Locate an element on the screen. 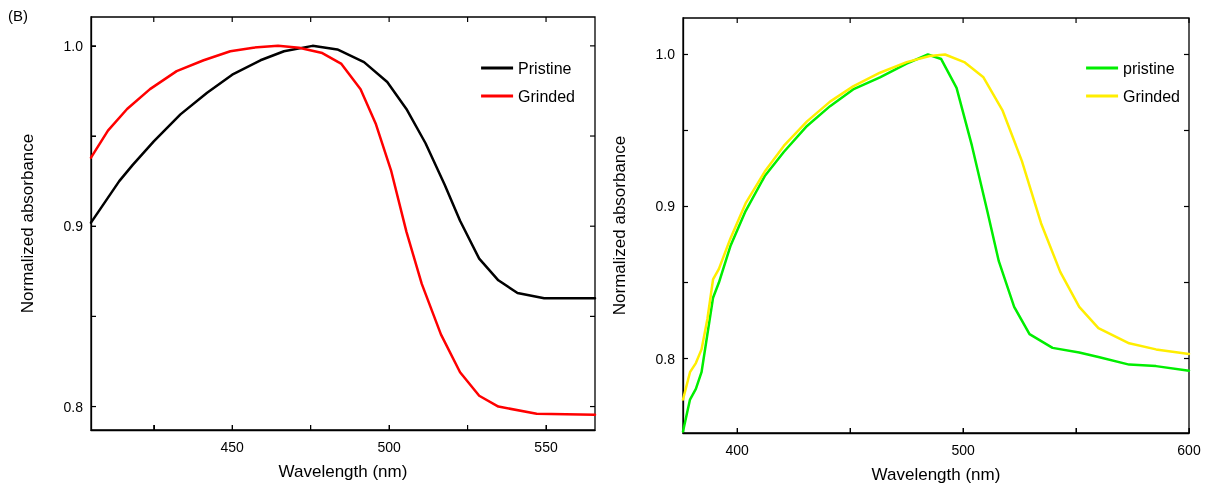  x-tick-label: 600 is located at coordinates (1189, 450).